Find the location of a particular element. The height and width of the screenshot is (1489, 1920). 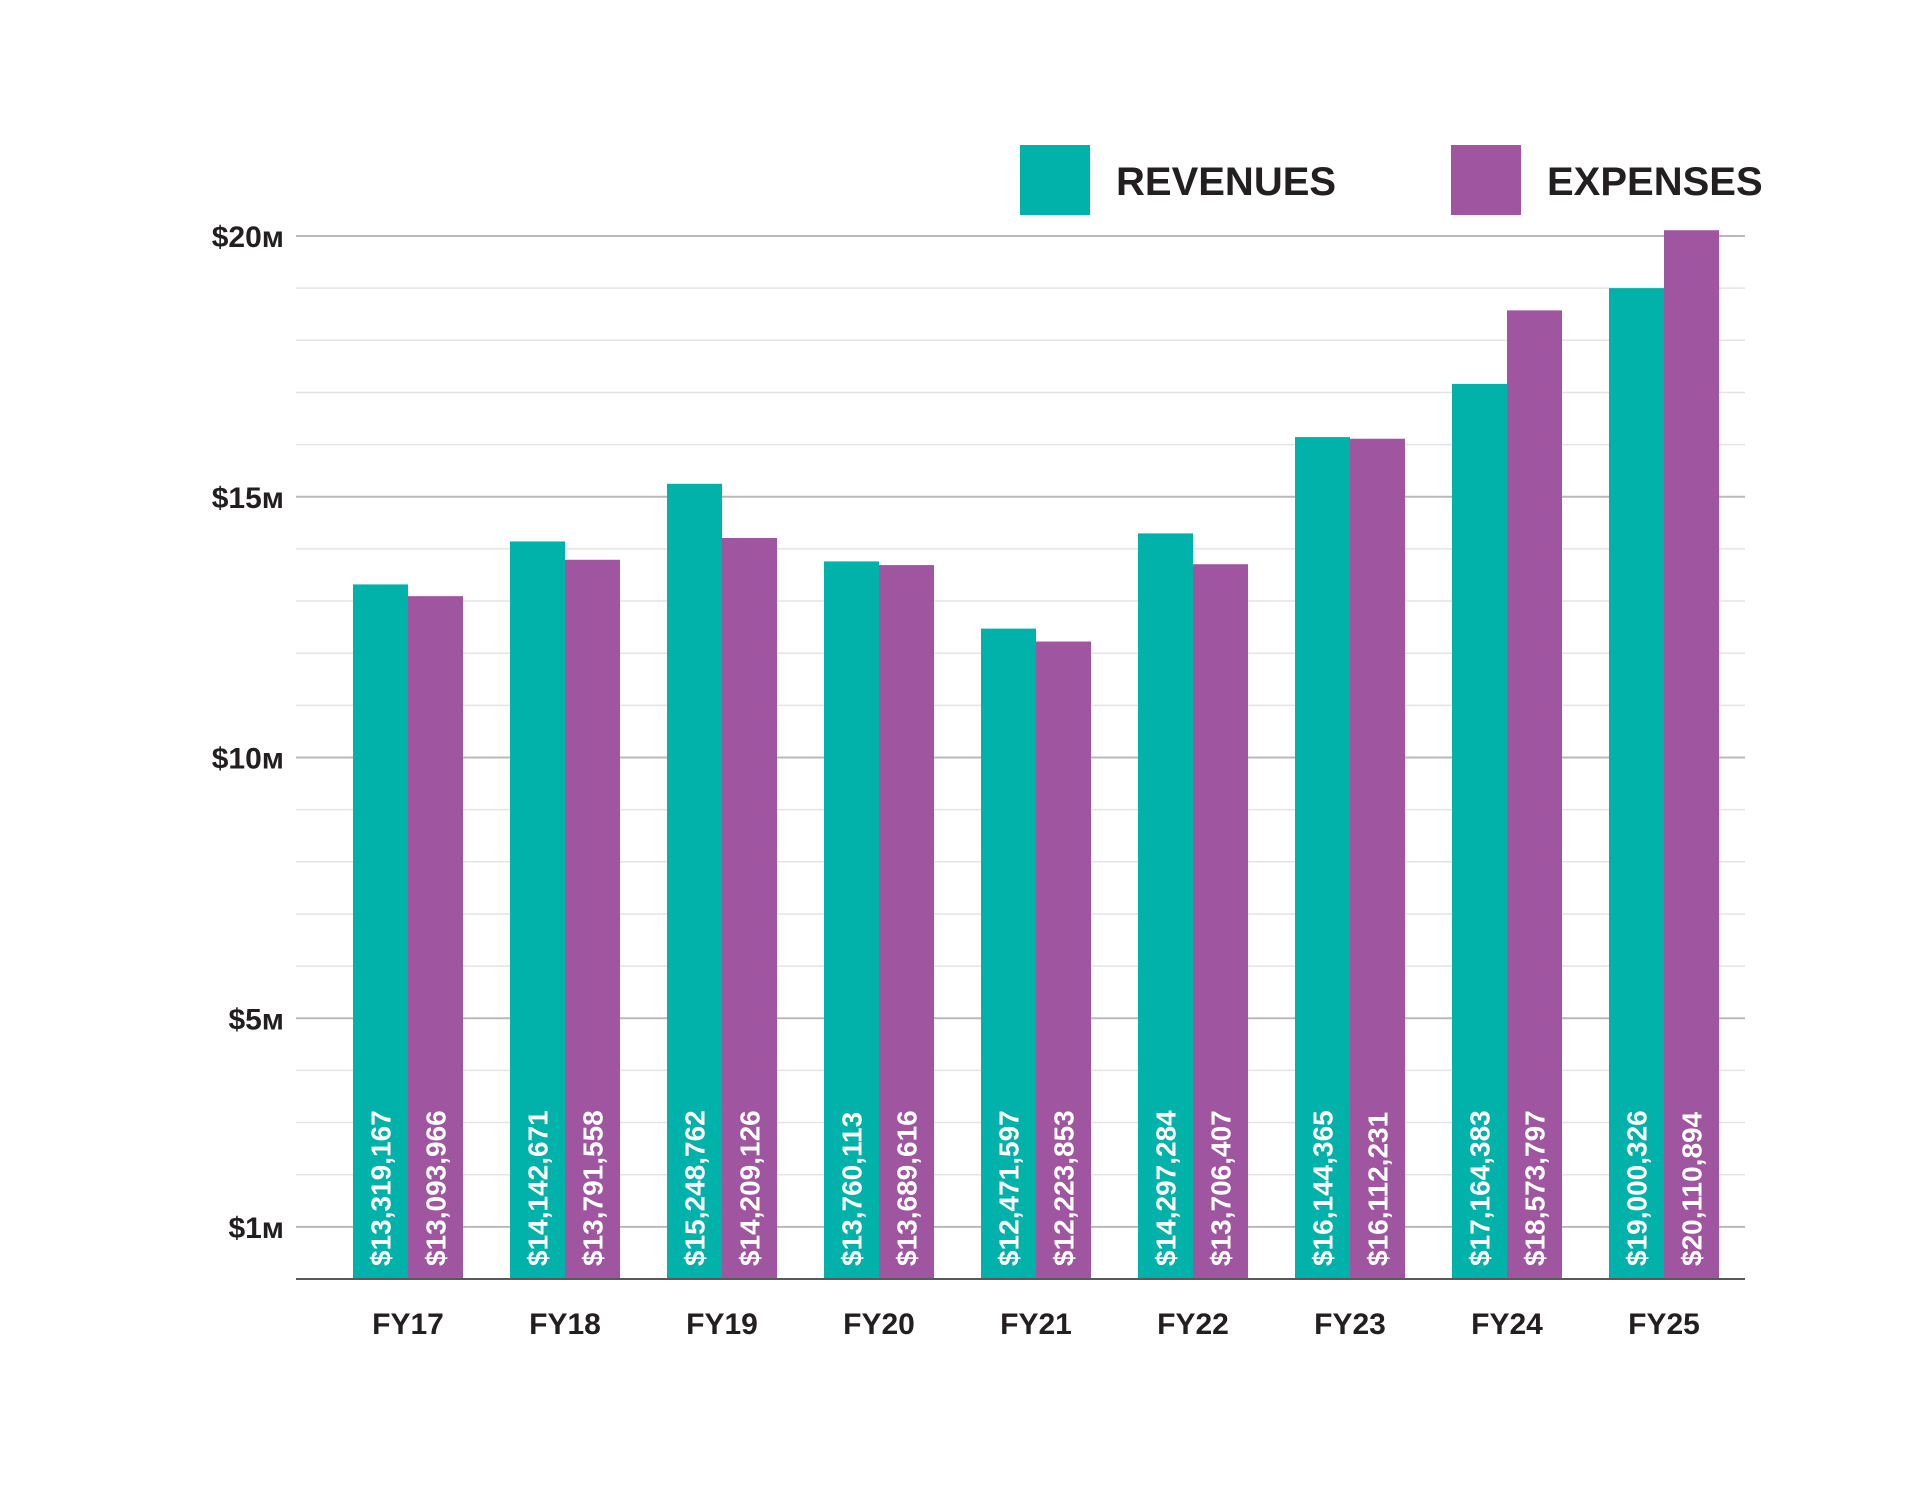

x-tick-label: FY25 is located at coordinates (1664, 1324).